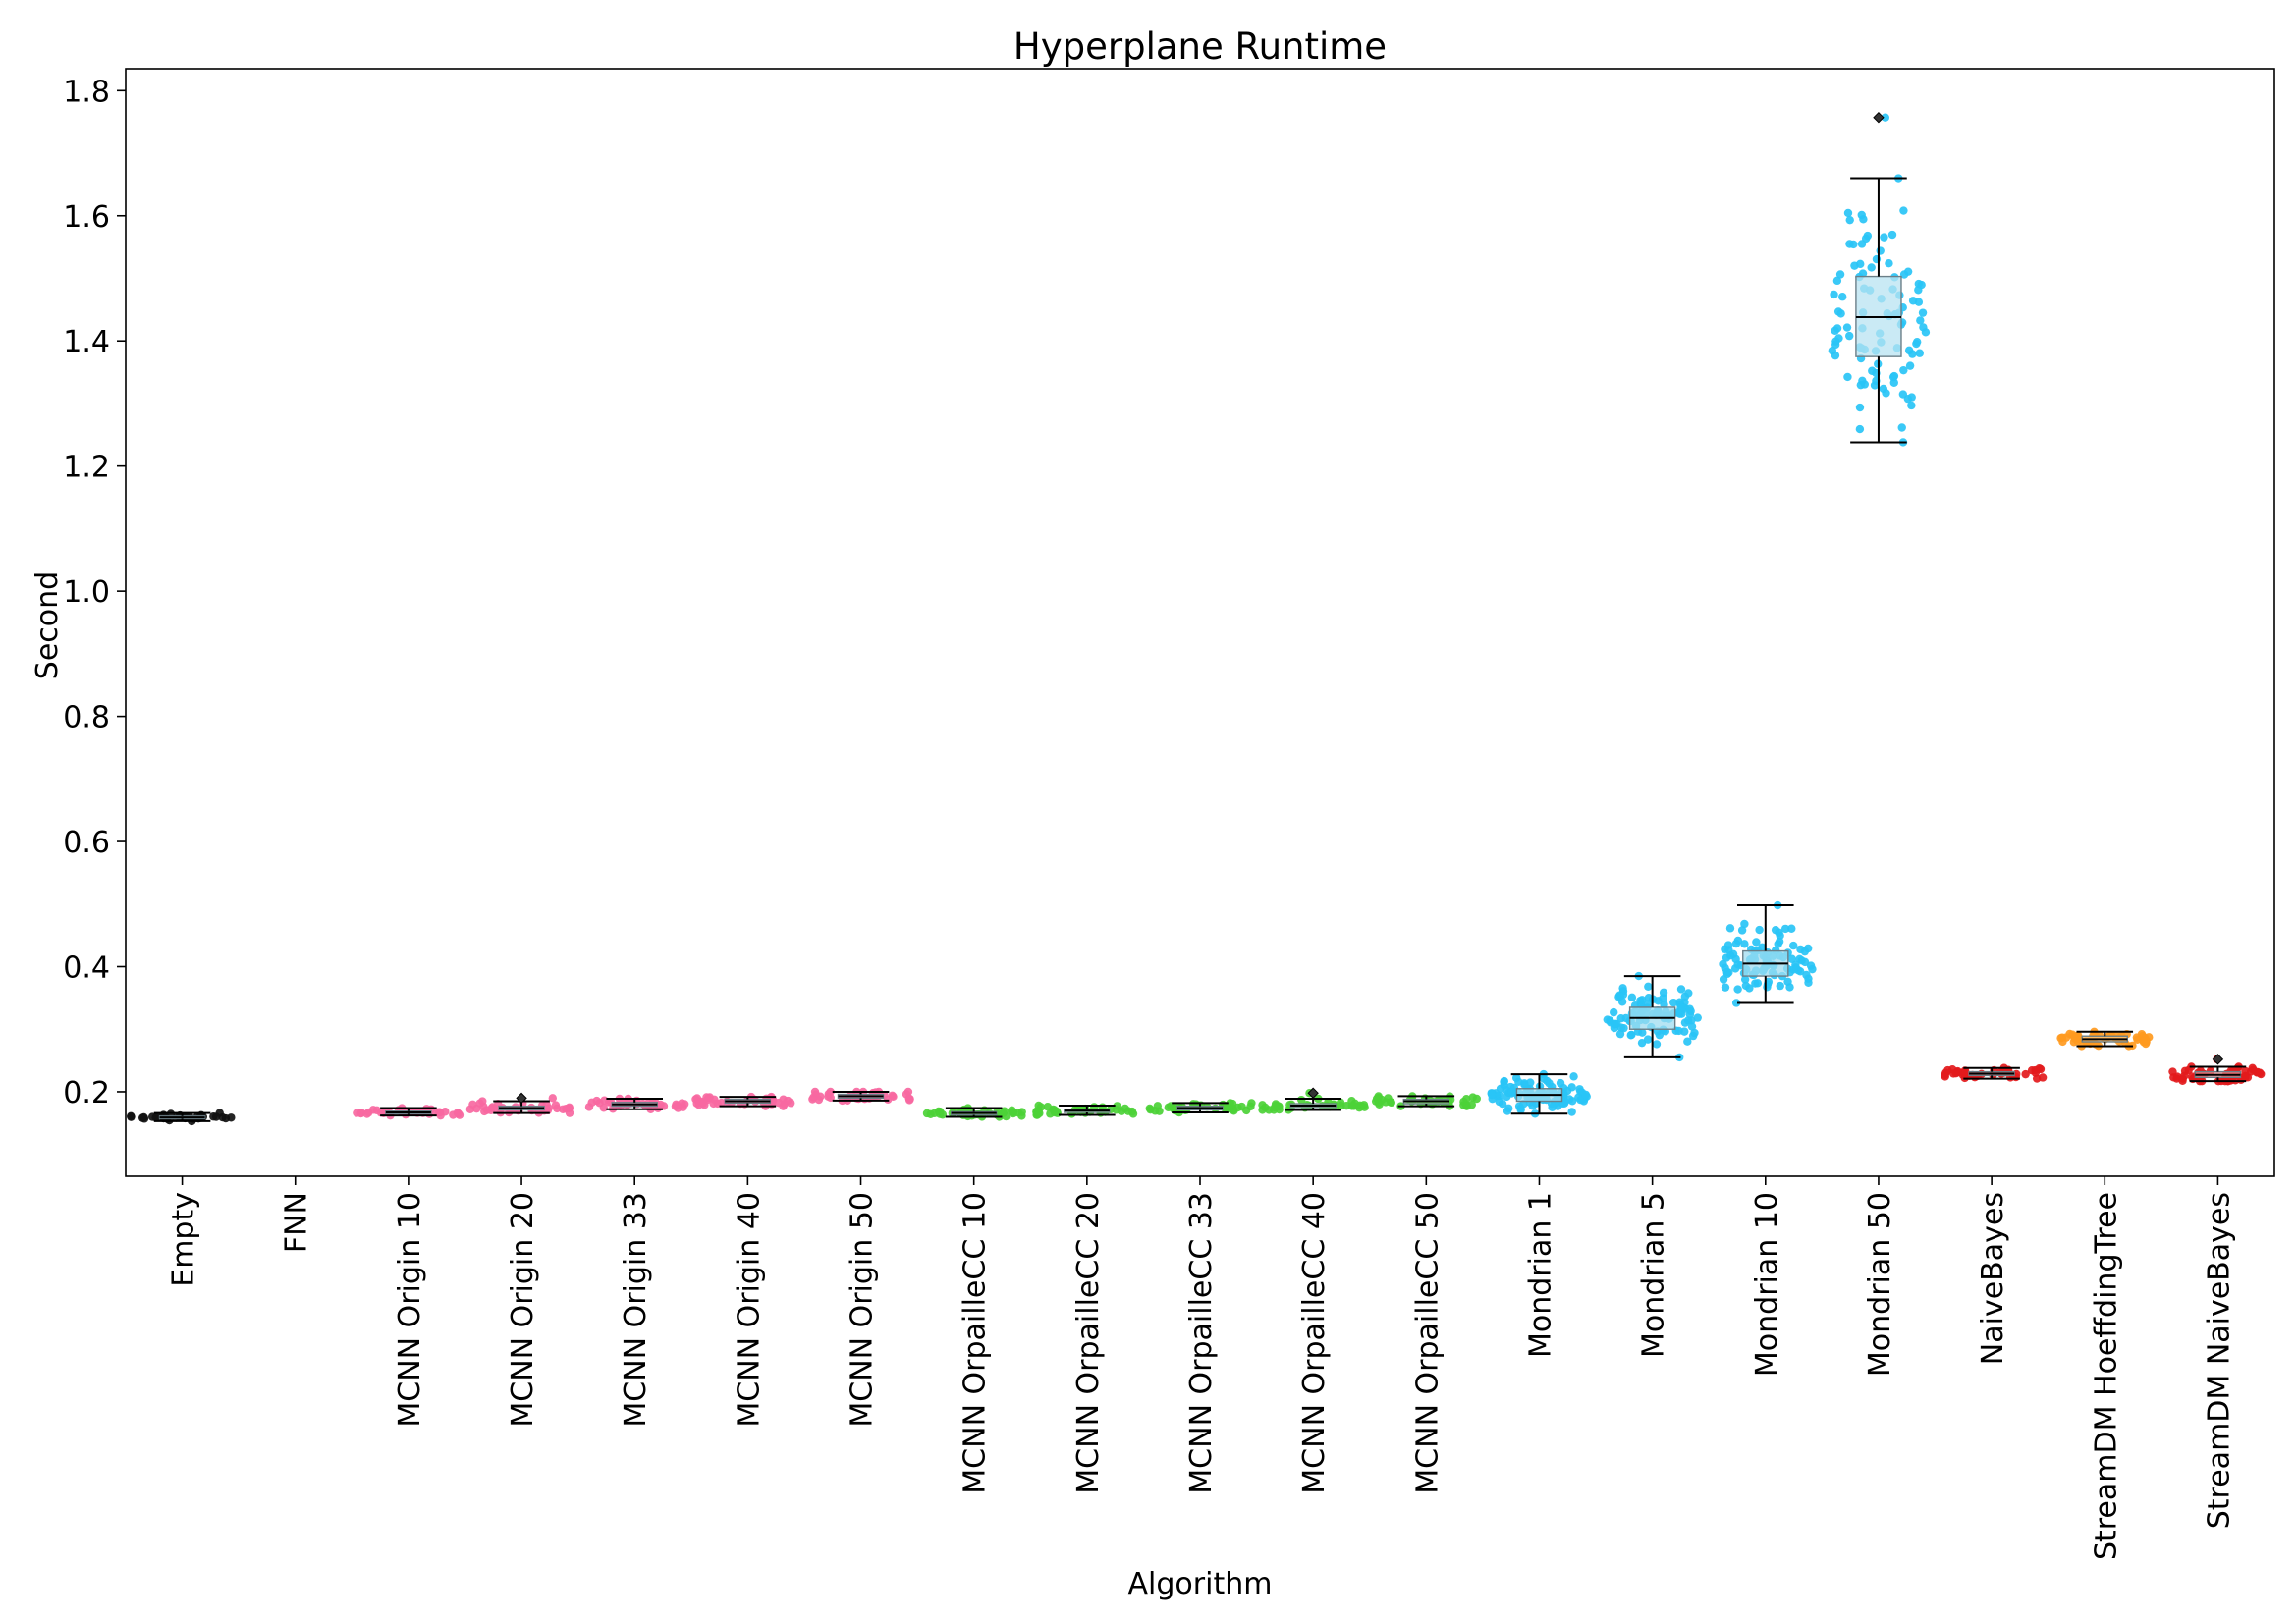  What do you see at coordinates (297, 1222) in the screenshot?
I see `x-tick-label: FNN` at bounding box center [297, 1222].